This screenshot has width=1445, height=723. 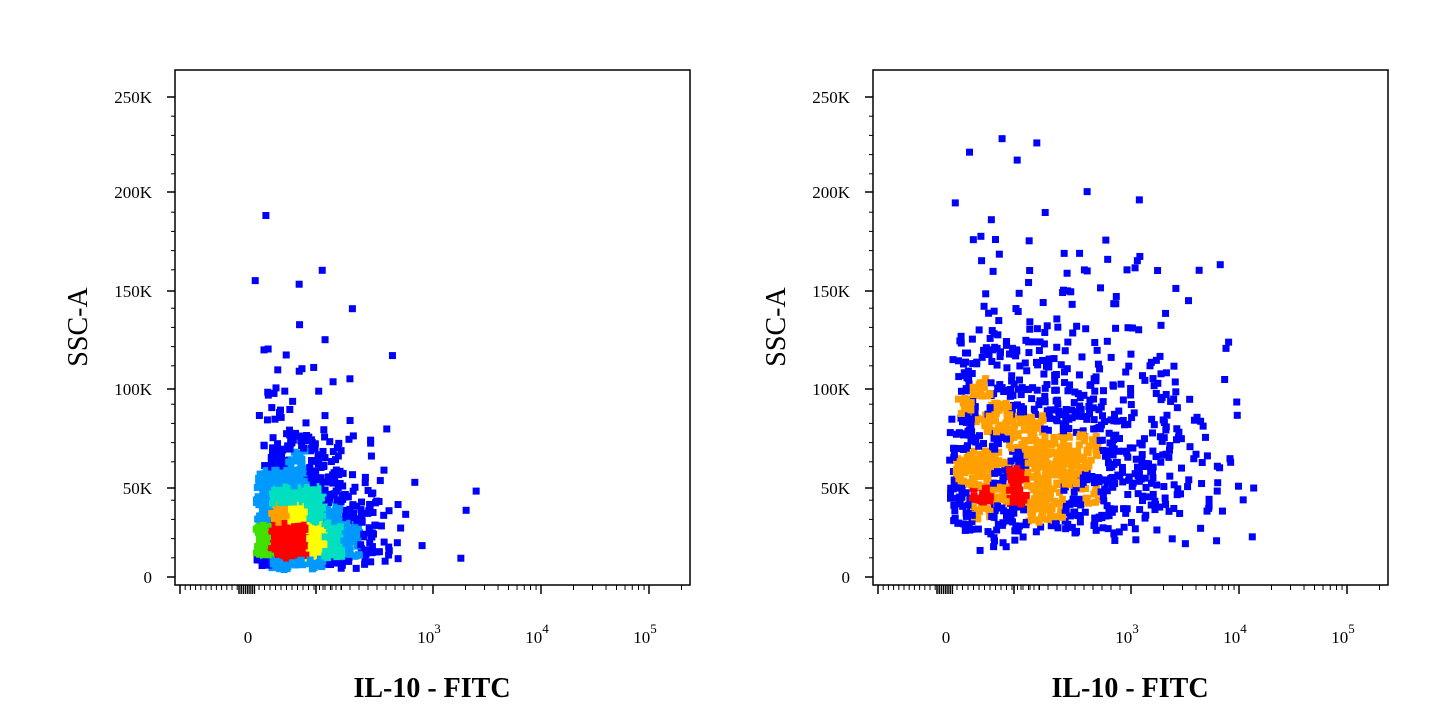 What do you see at coordinates (431, 688) in the screenshot?
I see `x-axis-title: IL-10 - FITC` at bounding box center [431, 688].